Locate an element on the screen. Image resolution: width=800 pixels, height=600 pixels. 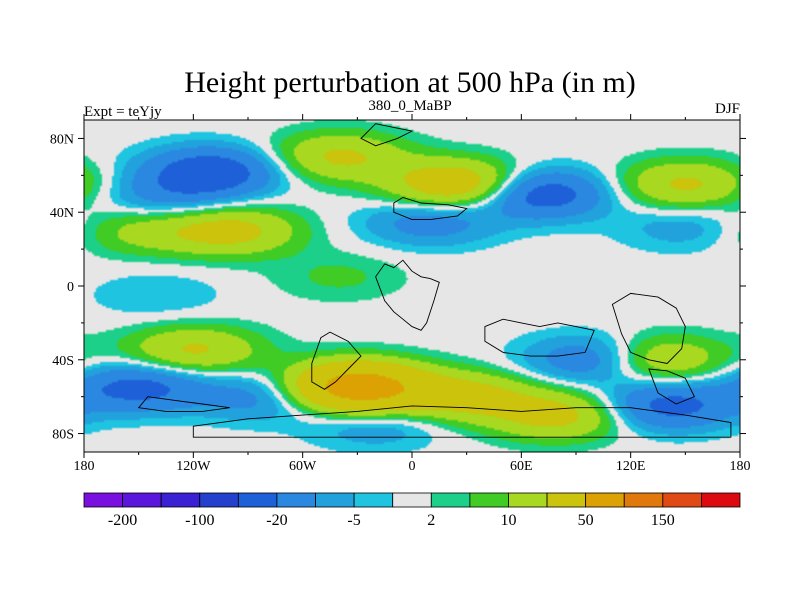
y-tick-label: 40N is located at coordinates (62, 213).